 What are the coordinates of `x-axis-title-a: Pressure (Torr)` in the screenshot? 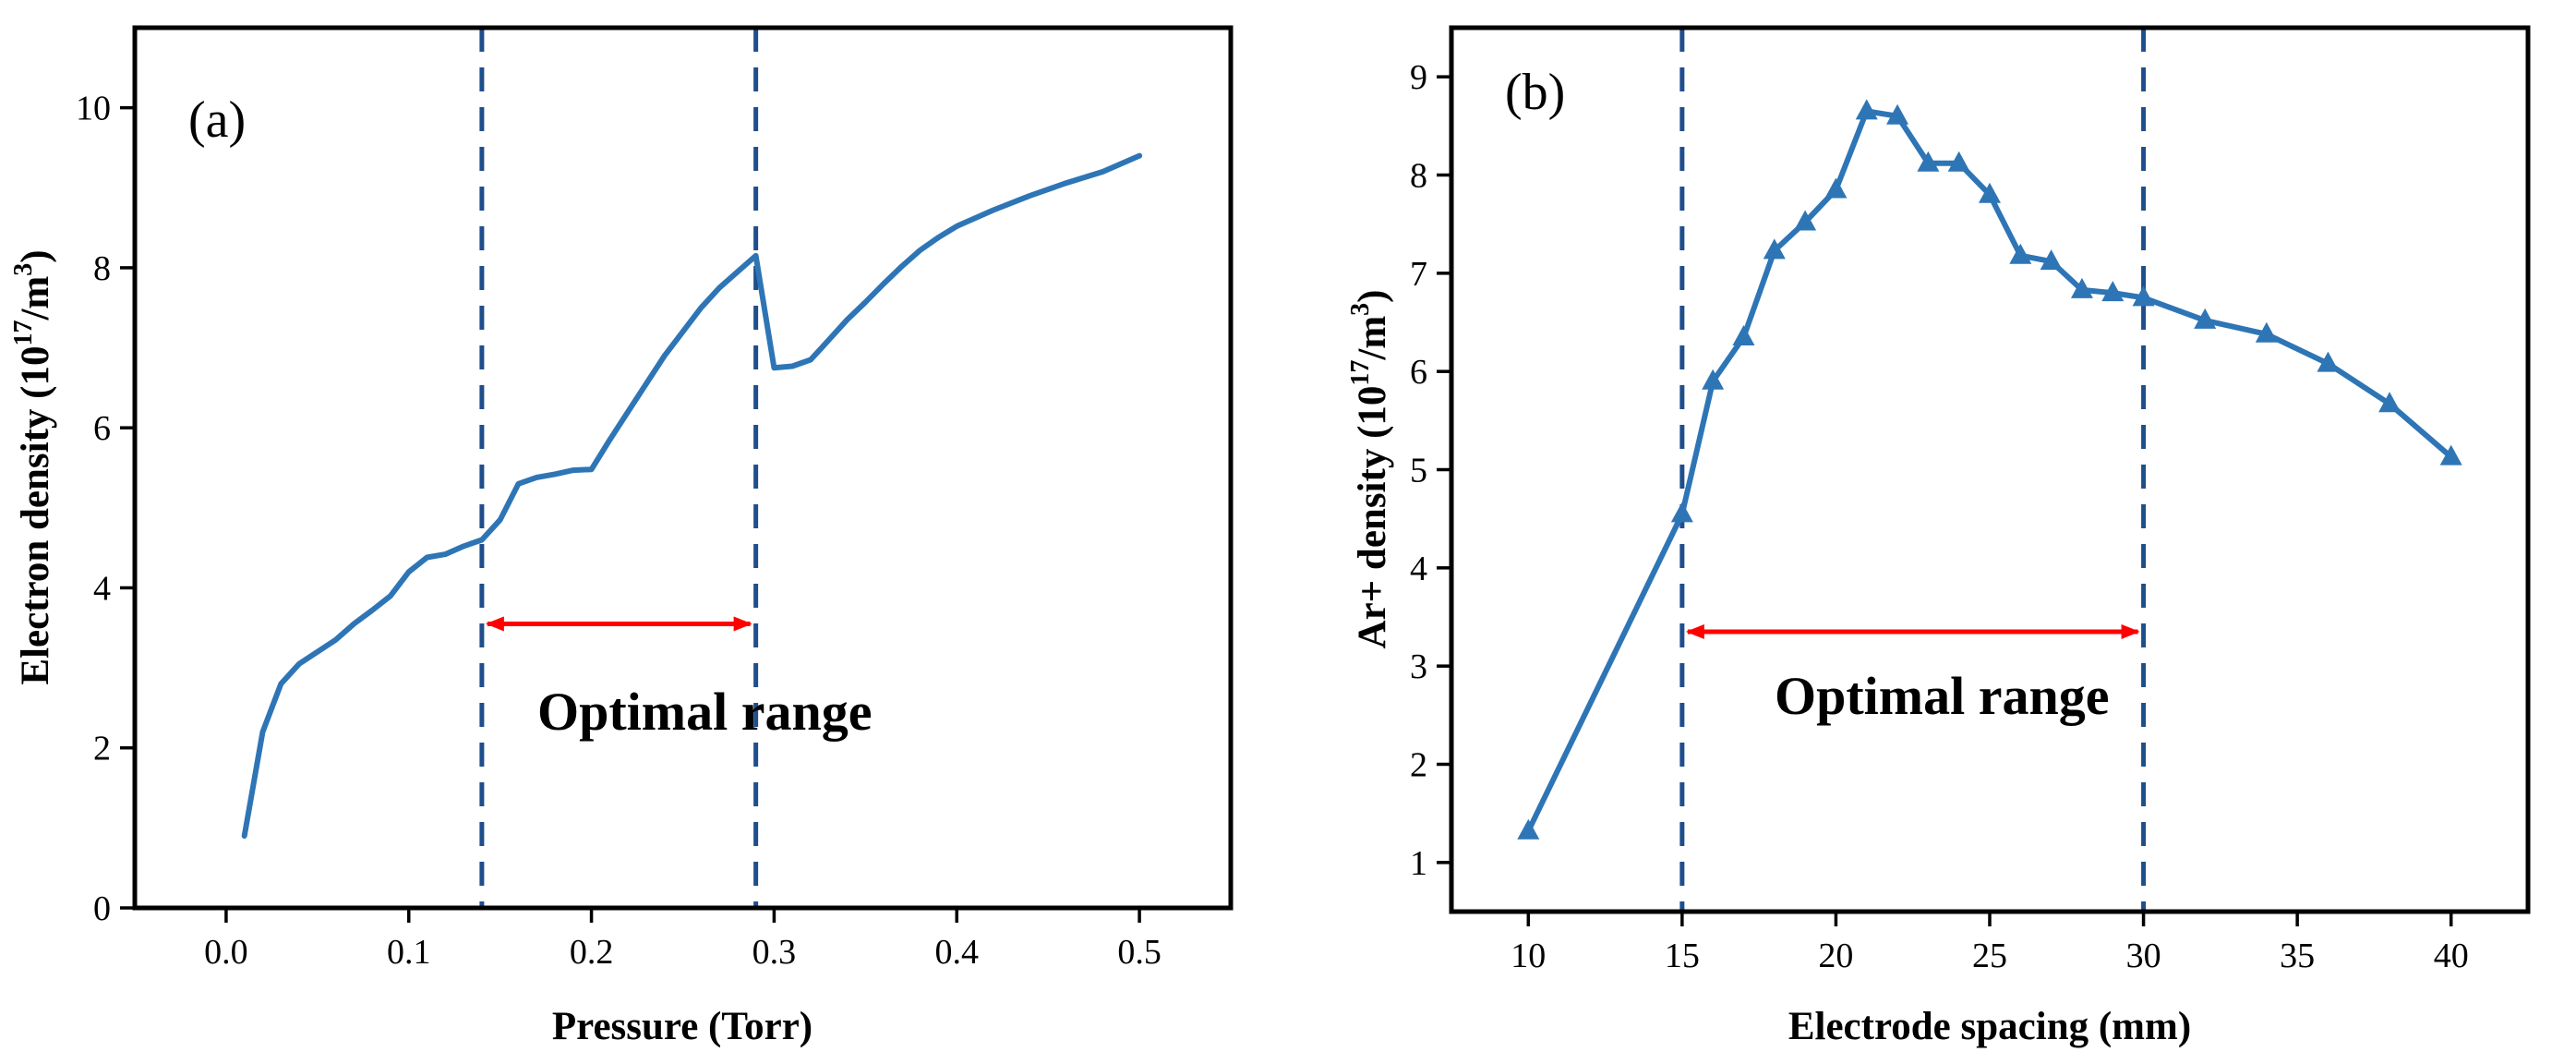 It's located at (682, 1026).